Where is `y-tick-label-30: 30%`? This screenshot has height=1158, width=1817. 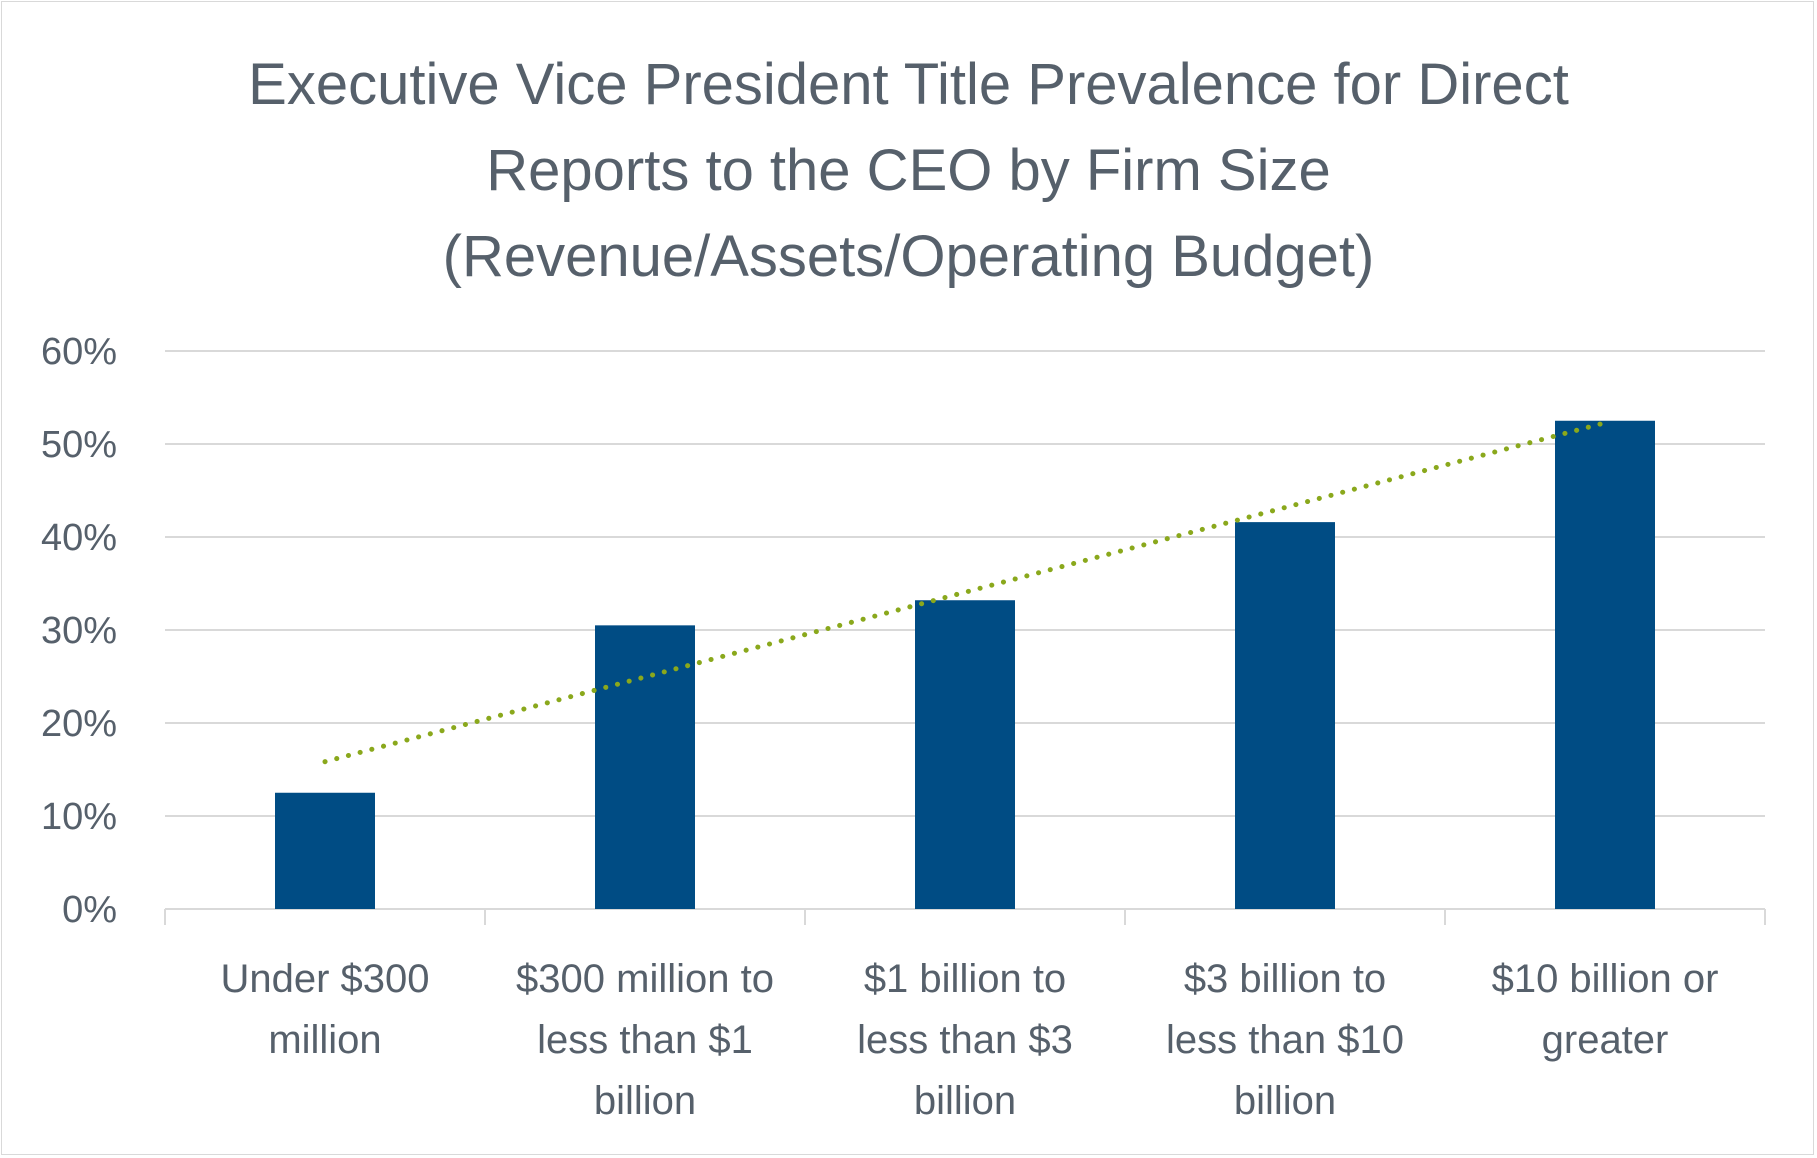 y-tick-label-30: 30% is located at coordinates (79, 631).